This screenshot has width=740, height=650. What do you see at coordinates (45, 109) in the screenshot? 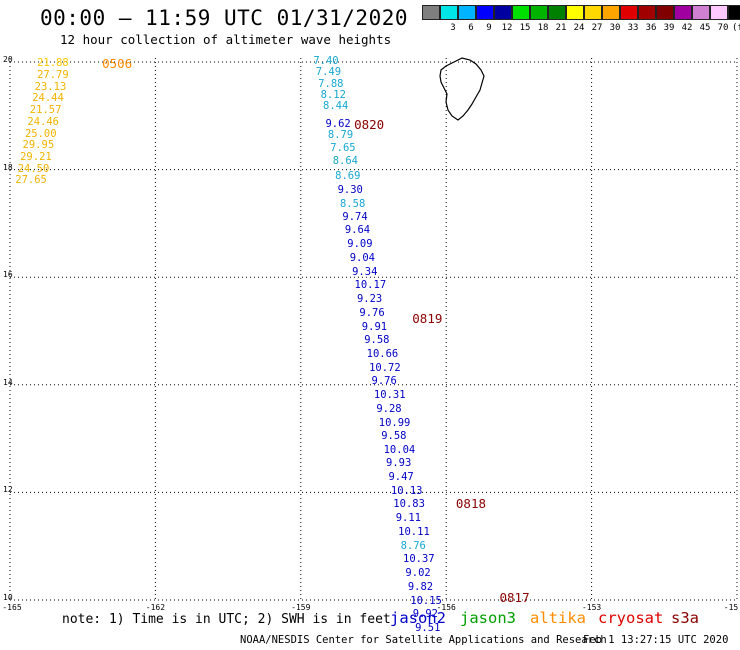
I see `swh-value-west-track: 21.57` at bounding box center [45, 109].